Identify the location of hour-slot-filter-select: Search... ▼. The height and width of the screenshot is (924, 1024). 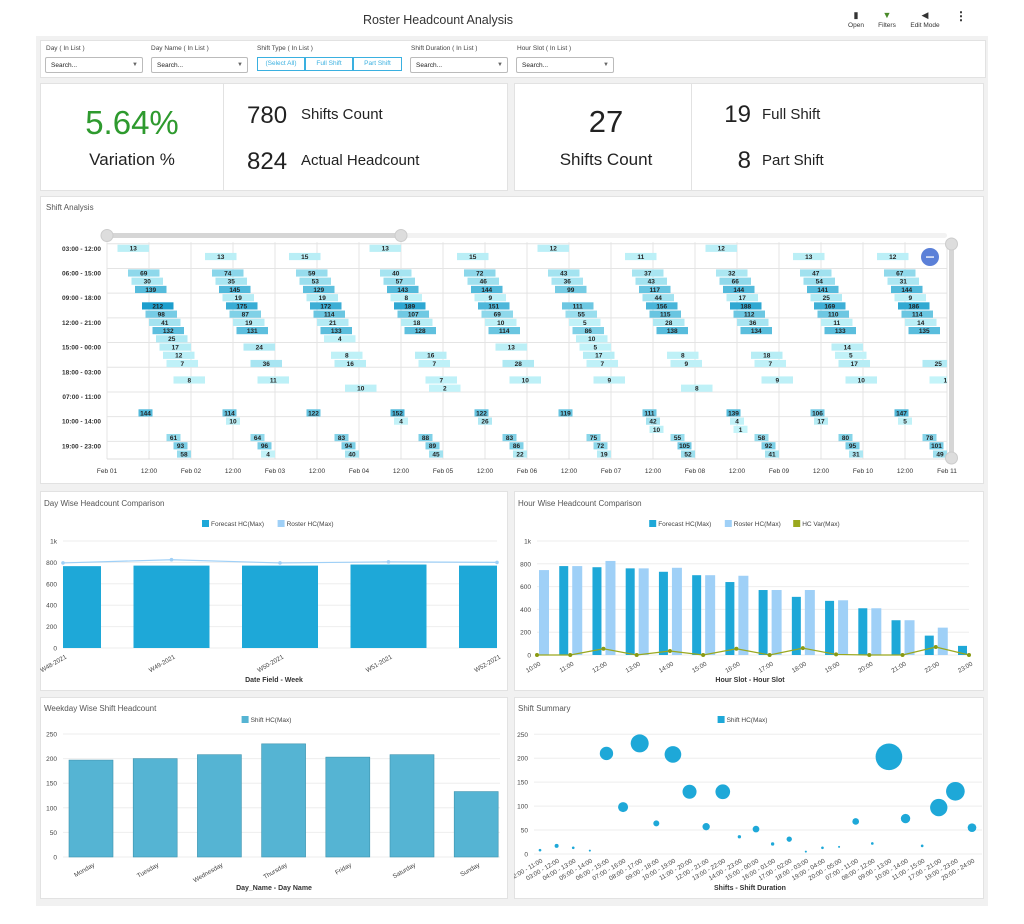
(565, 65).